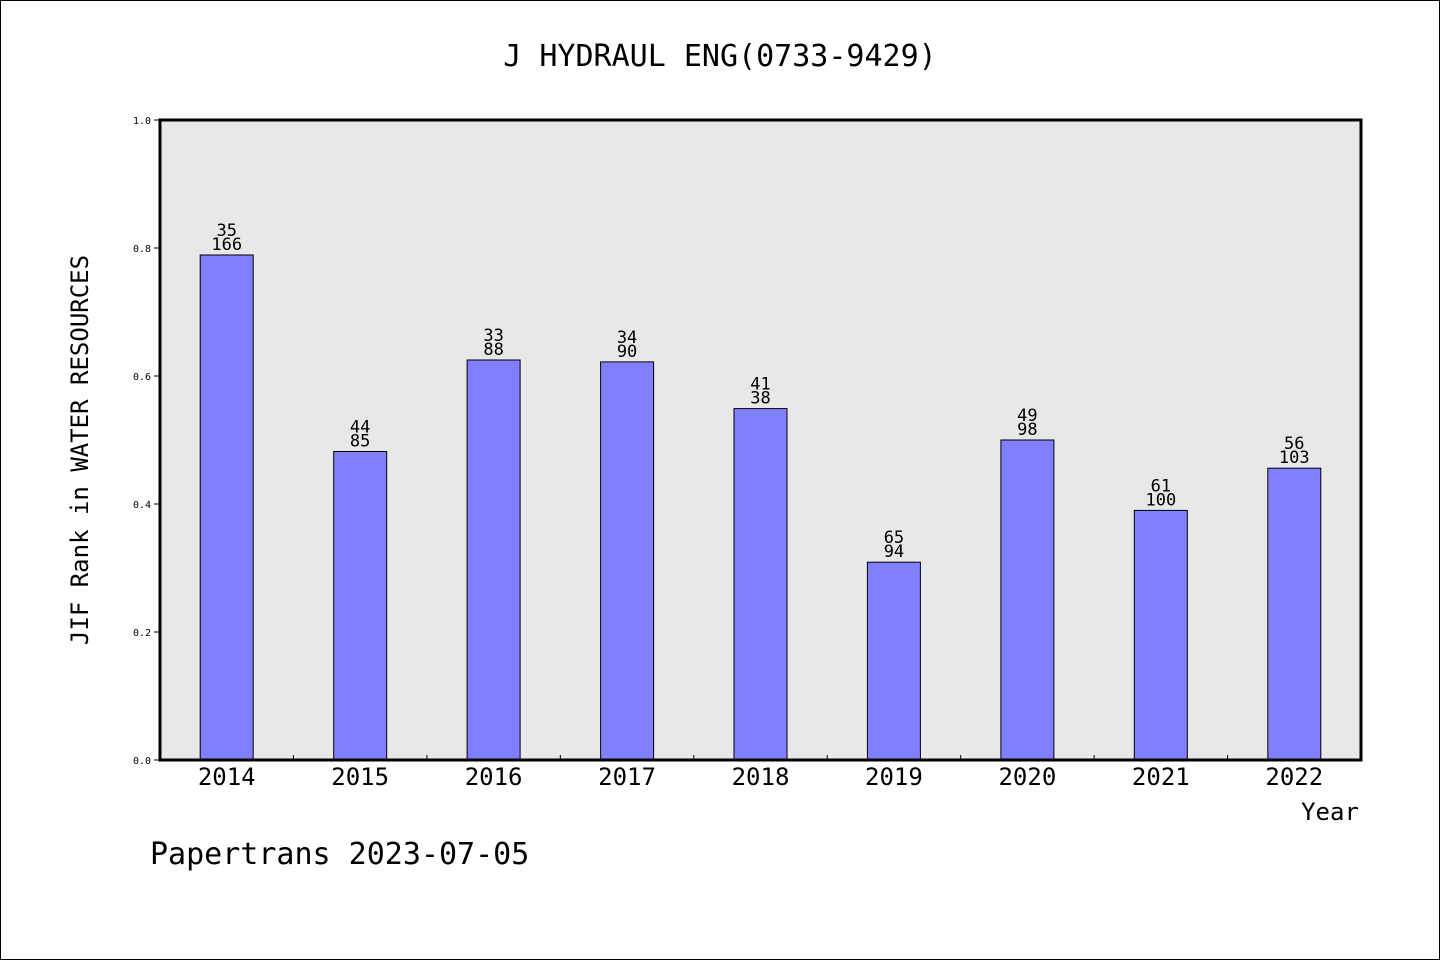 This screenshot has height=960, width=1440. I want to click on bar-total-label: 166, so click(226, 245).